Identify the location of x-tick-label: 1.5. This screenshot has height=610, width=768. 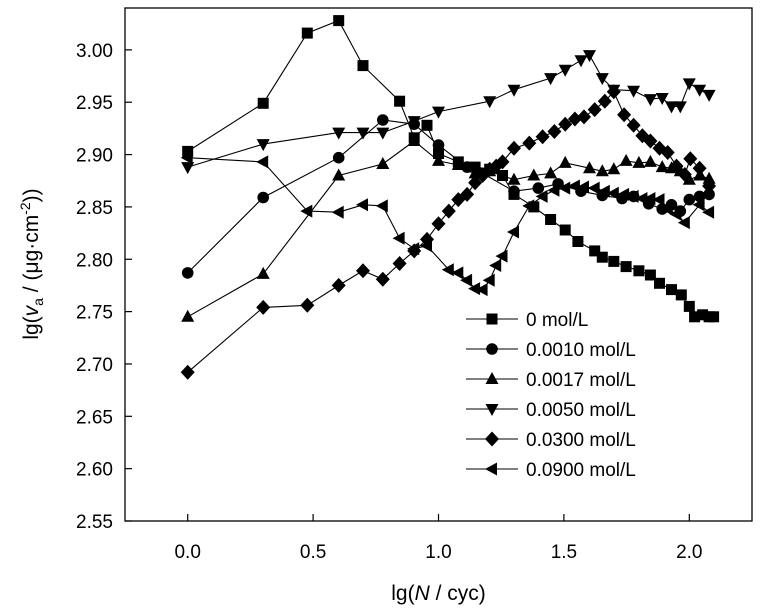
(564, 552).